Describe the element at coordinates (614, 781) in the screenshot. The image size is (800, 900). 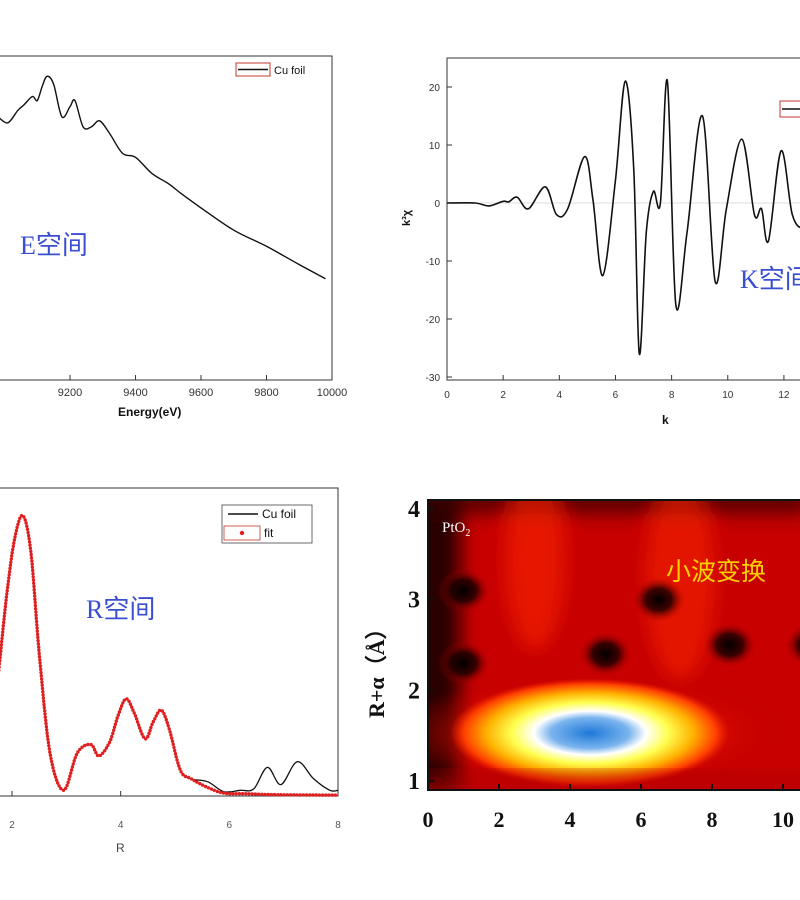
I see `wavelet-bottom-edge` at that location.